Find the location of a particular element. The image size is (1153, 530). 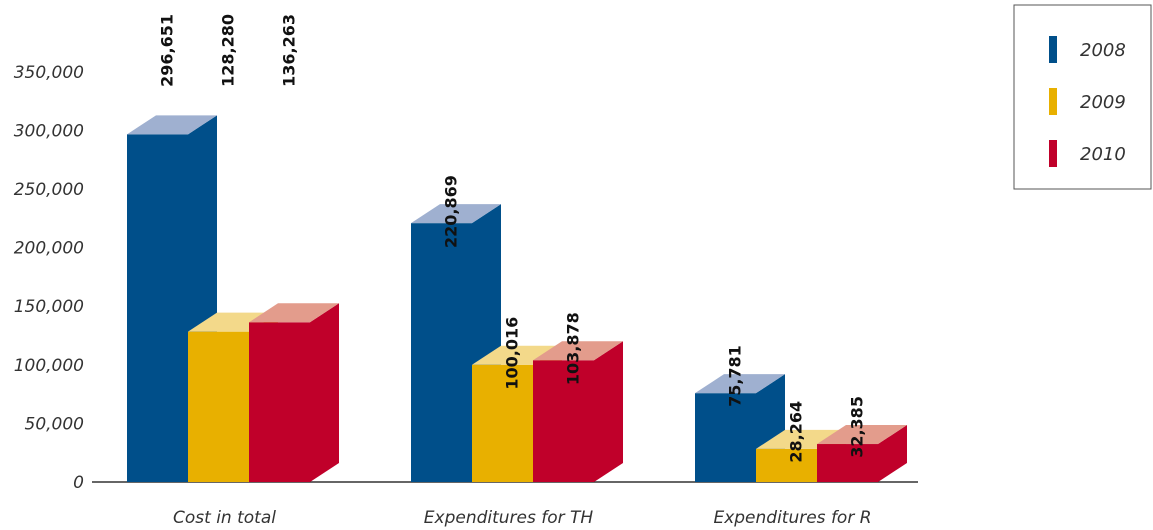

y-tick-label: 300,000 is located at coordinates (49, 131).